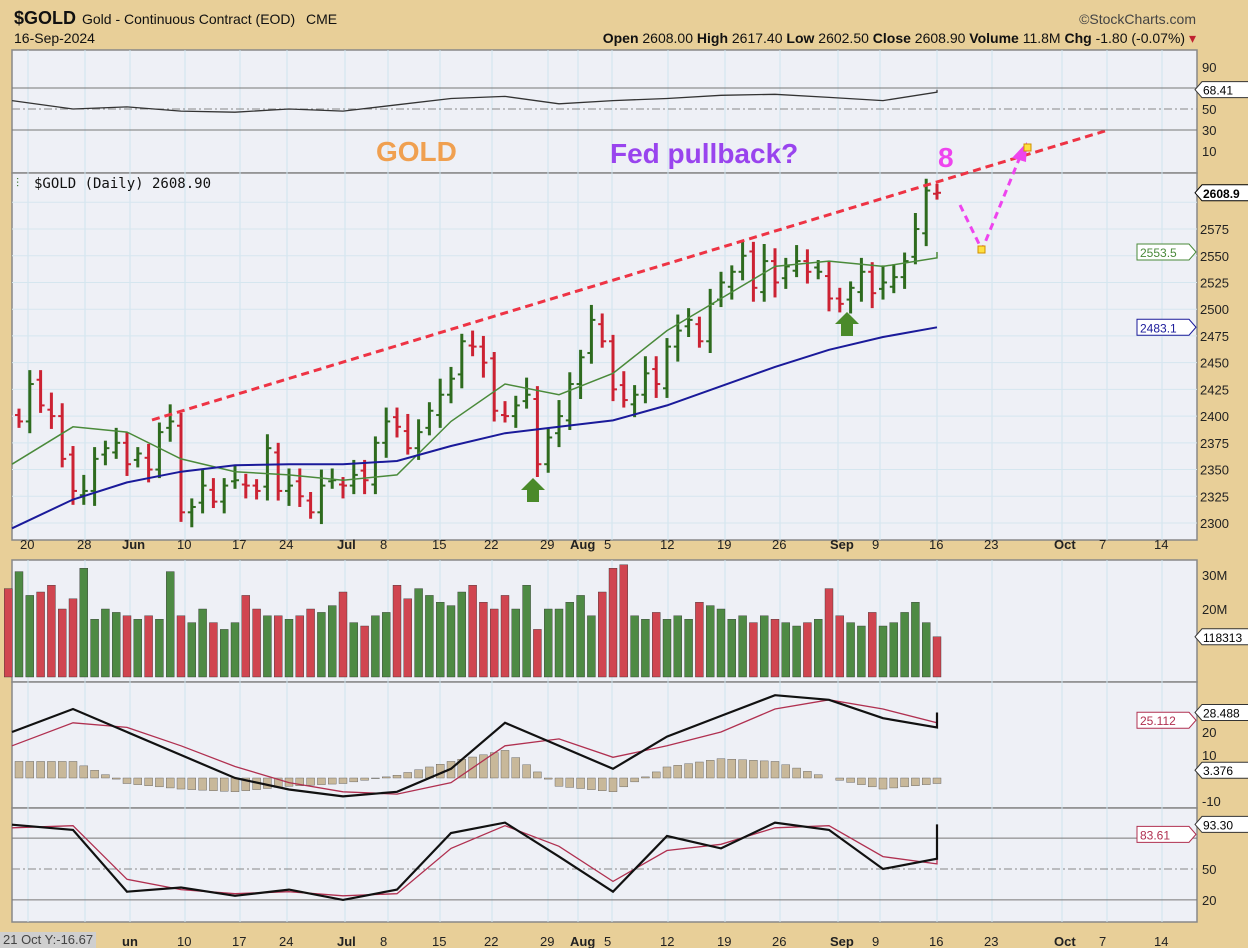  Describe the element at coordinates (1161, 941) in the screenshot. I see `x-tick-label-bottom: 14` at that location.